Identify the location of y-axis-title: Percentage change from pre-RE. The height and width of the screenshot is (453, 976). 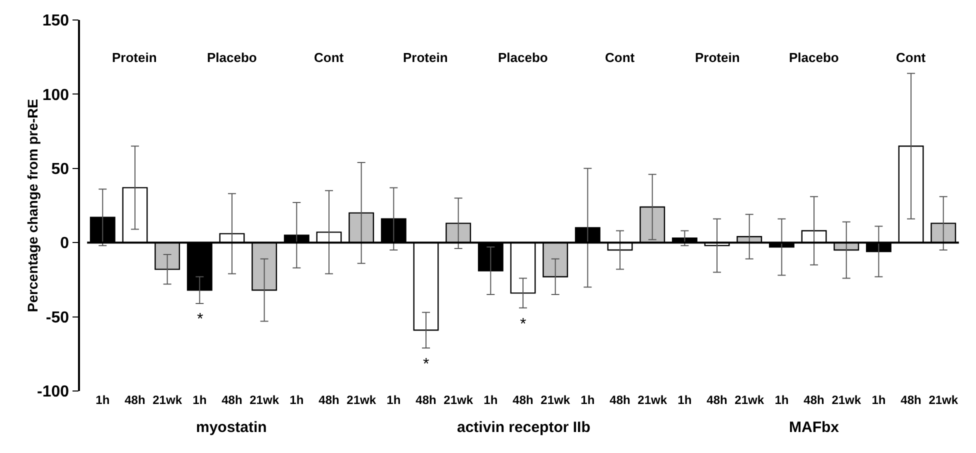
(32, 205).